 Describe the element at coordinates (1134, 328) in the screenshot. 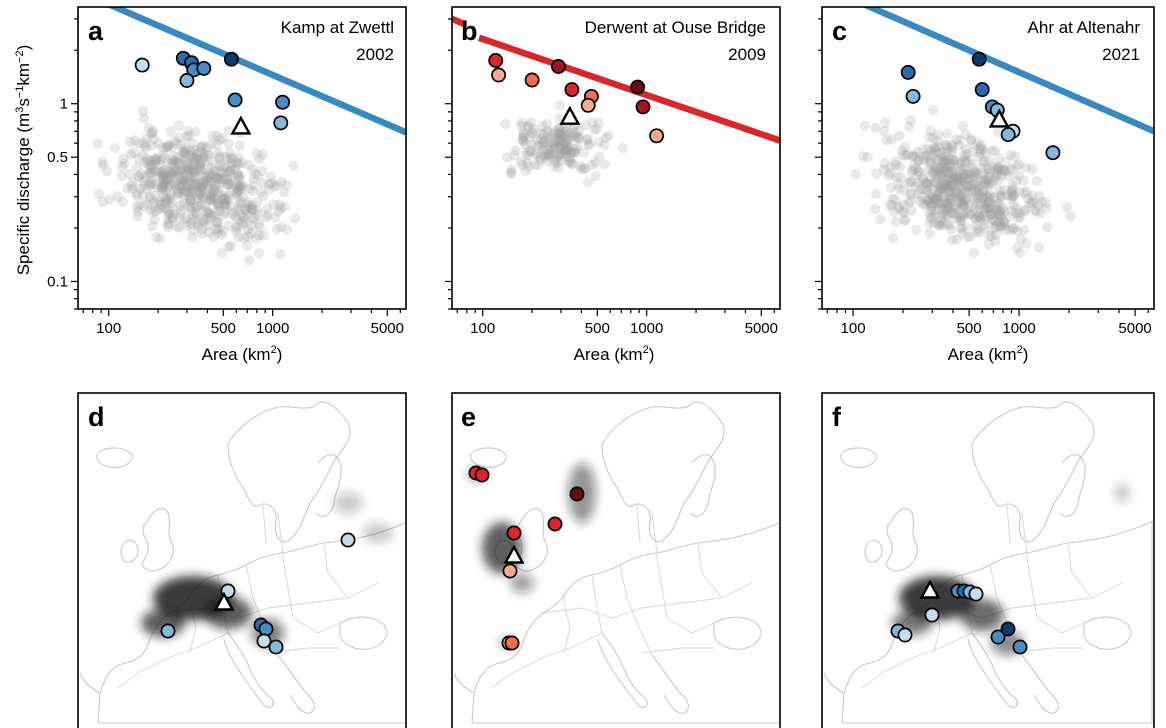

I see `x-tick-label: 5000` at that location.